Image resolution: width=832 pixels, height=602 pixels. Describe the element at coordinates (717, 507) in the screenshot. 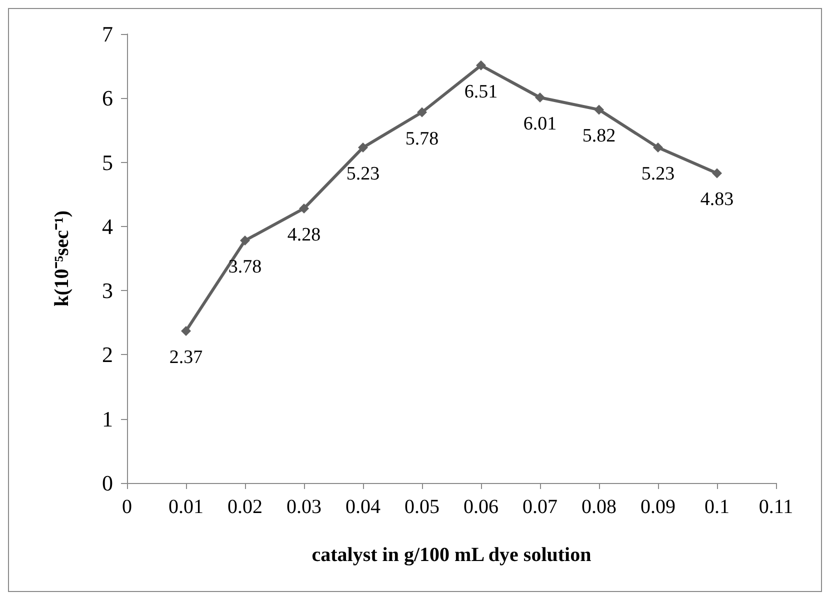

I see `x-tick-label: 0.1` at that location.